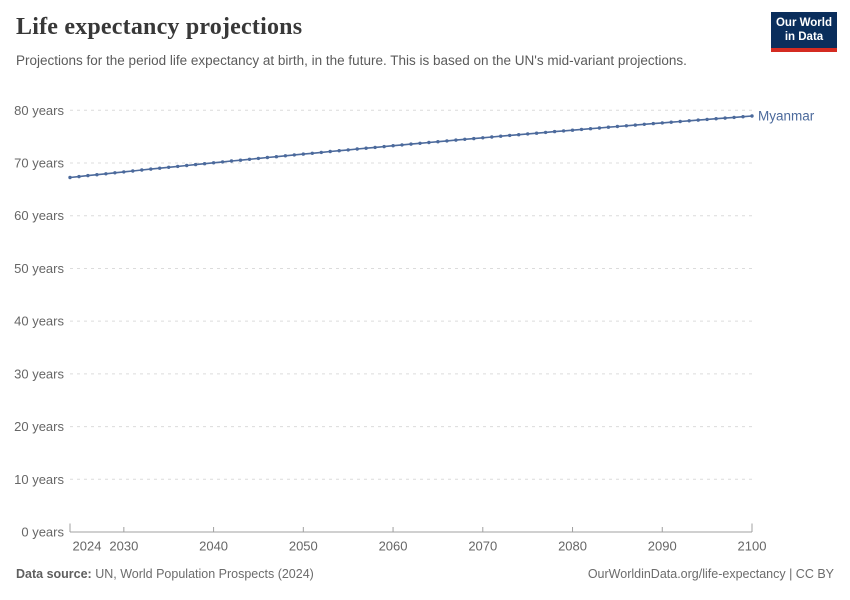 The height and width of the screenshot is (600, 850). Describe the element at coordinates (39, 215) in the screenshot. I see `y-axis-tick-label: 60 years` at that location.